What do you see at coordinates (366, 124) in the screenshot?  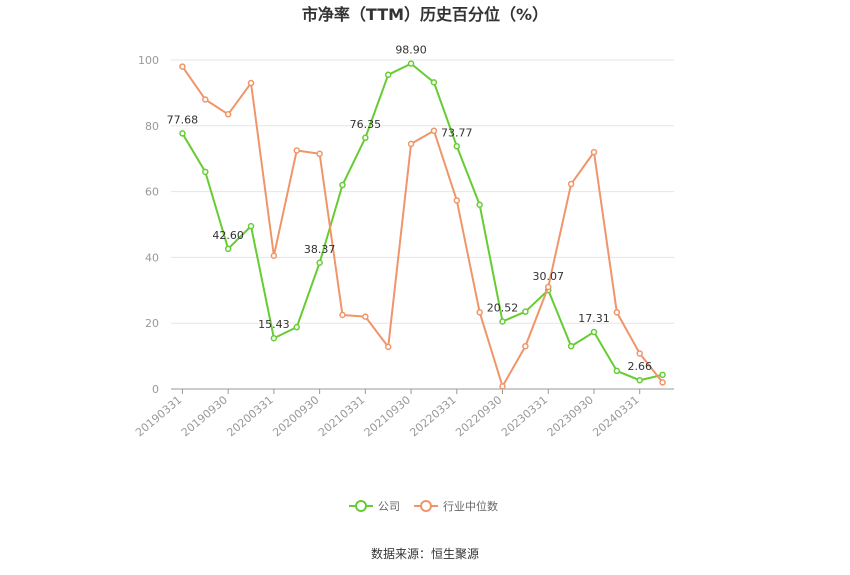 I see `data-label-0-8: 76.35` at bounding box center [366, 124].